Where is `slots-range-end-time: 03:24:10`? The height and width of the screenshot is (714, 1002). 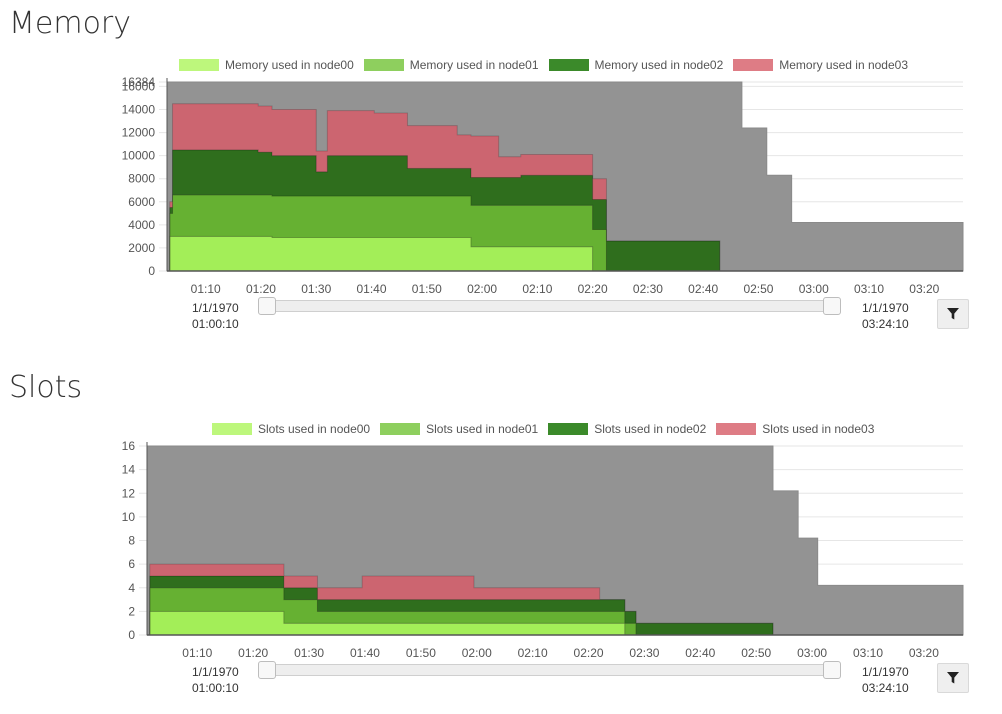
slots-range-end-time: 03:24:10 is located at coordinates (885, 688).